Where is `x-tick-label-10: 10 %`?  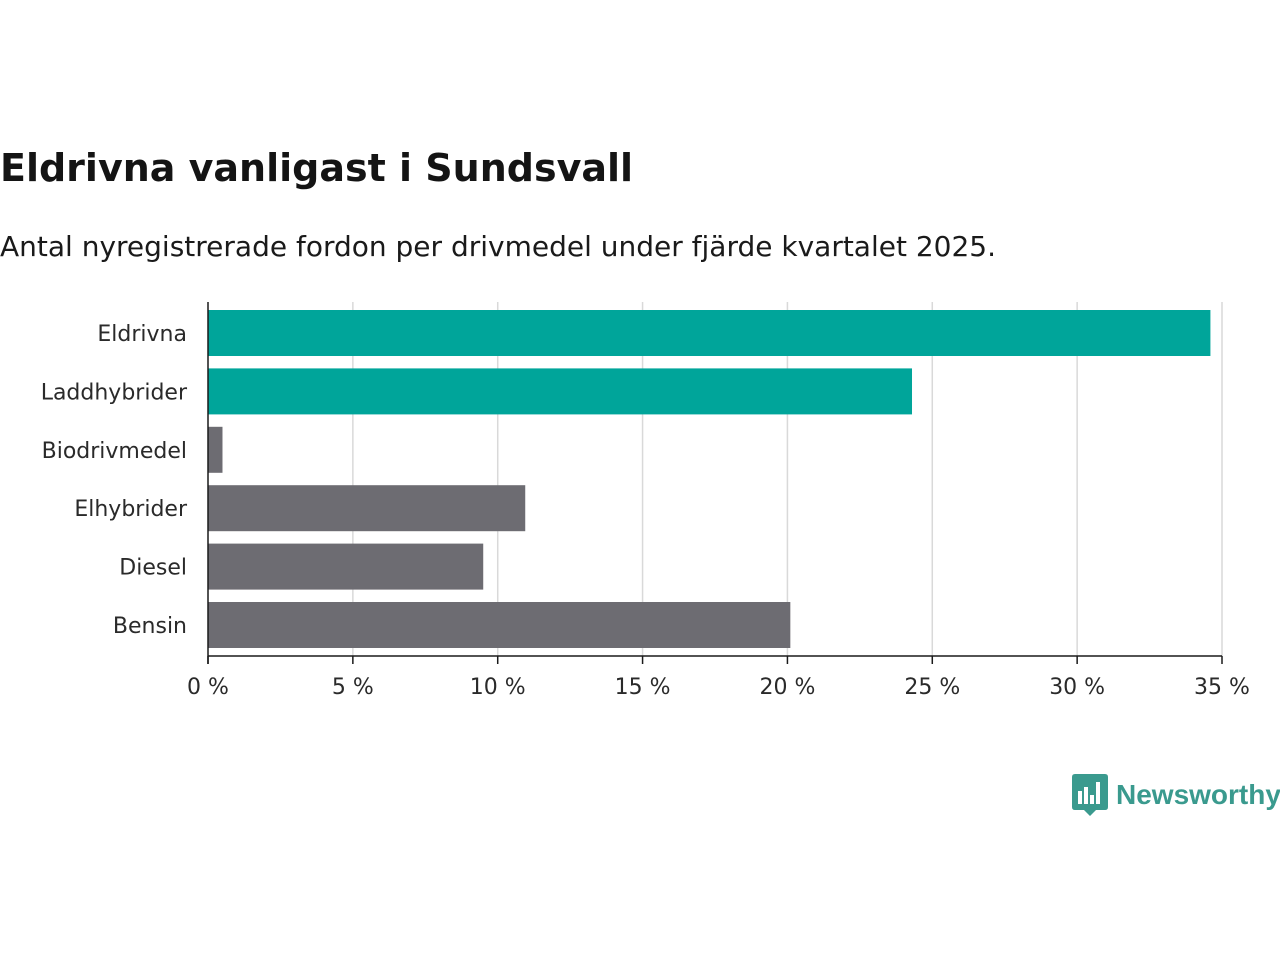 x-tick-label-10: 10 % is located at coordinates (498, 687).